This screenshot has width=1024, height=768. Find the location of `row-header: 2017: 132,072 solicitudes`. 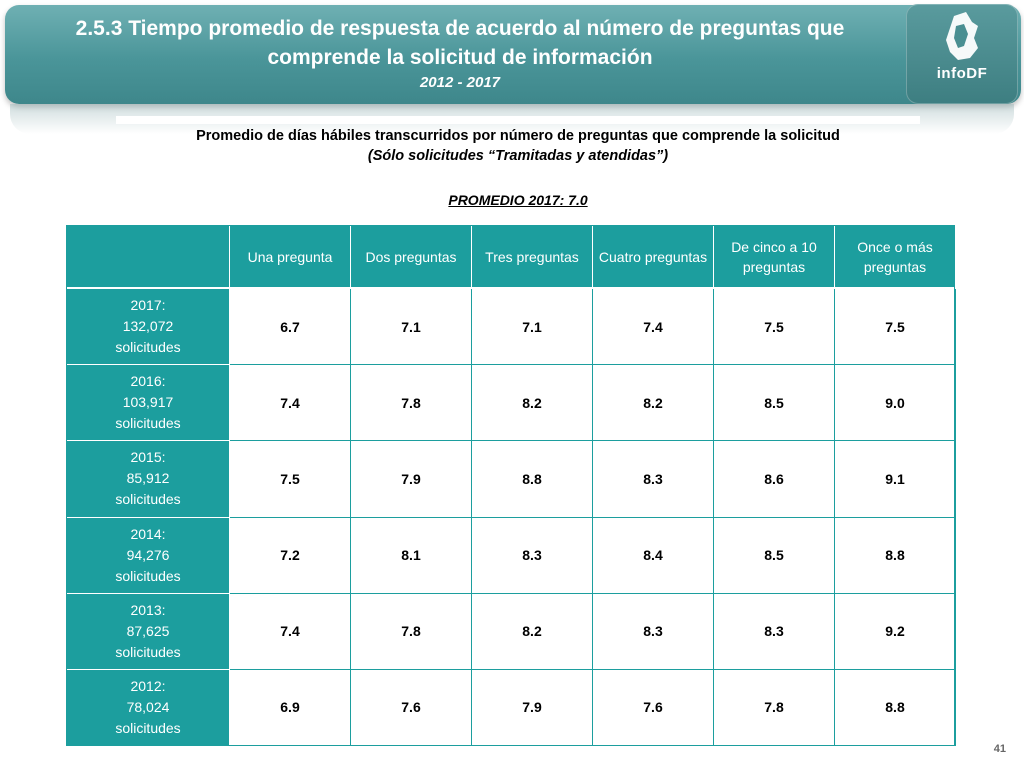

row-header: 2017: 132,072 solicitudes is located at coordinates (148, 326).